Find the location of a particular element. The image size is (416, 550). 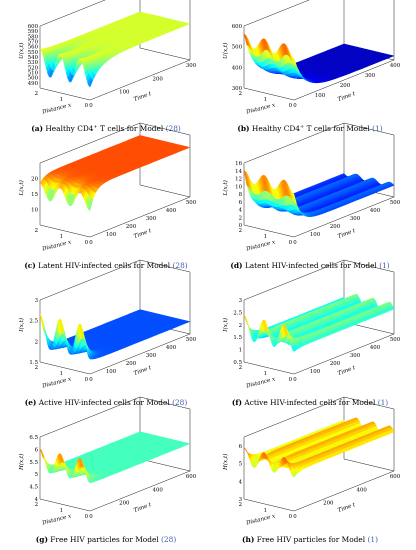

z-tick-label: 15 is located at coordinates (34, 195).